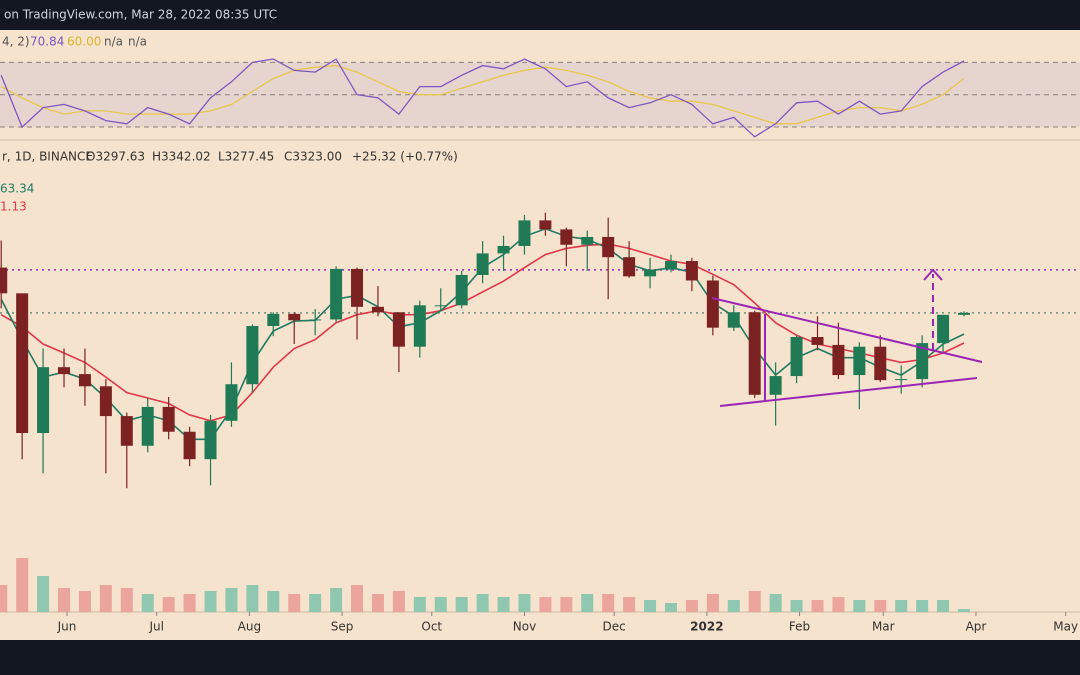 The width and height of the screenshot is (1080, 675). I want to click on x-tick-label: Jul, so click(155, 627).